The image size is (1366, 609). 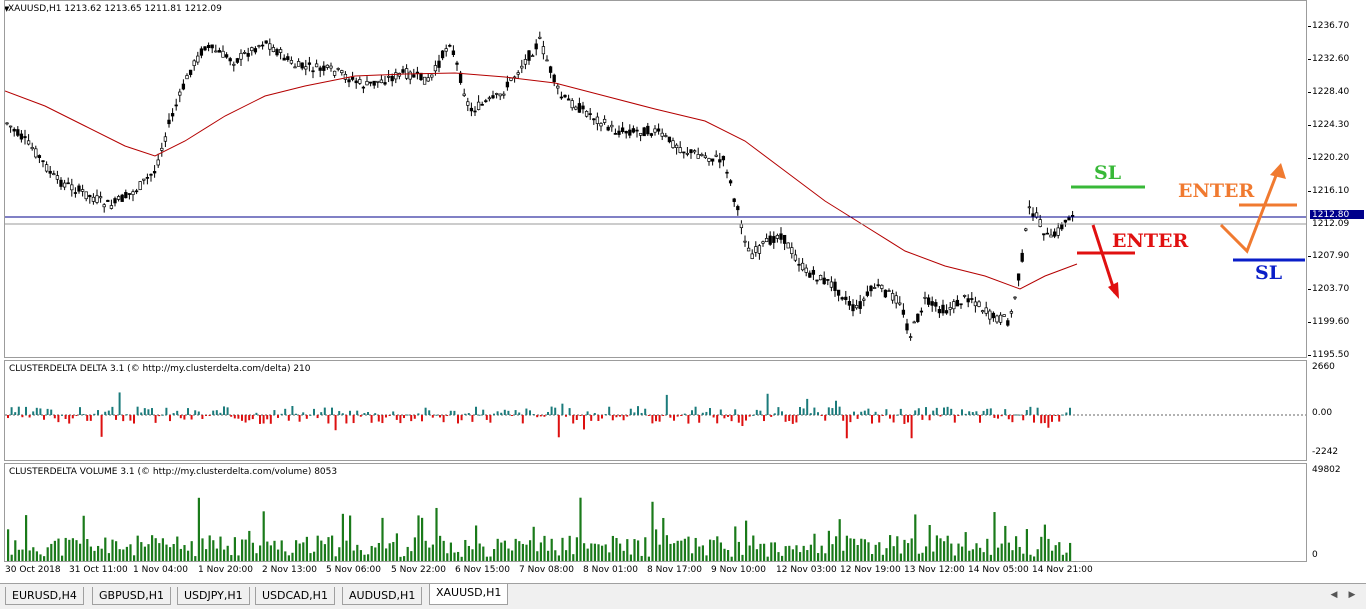 What do you see at coordinates (1334, 595) in the screenshot?
I see `tab-scroll-left-icon: ◀` at bounding box center [1334, 595].